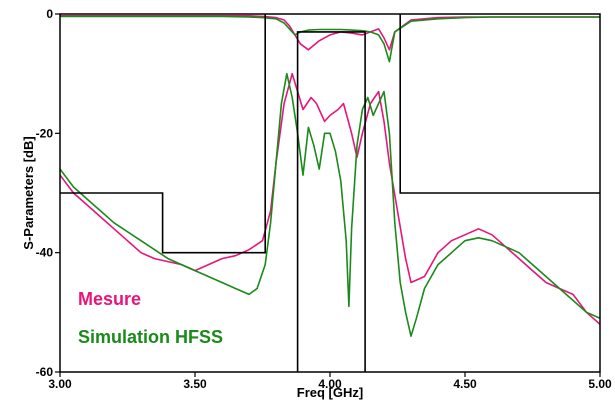 The height and width of the screenshot is (414, 615). I want to click on y-tick-label-2: -40, so click(45, 253).